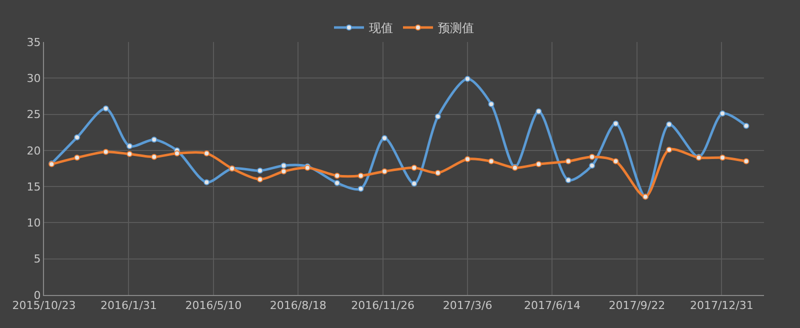 The height and width of the screenshot is (328, 800). I want to click on y-tick-label: 5, so click(37, 259).